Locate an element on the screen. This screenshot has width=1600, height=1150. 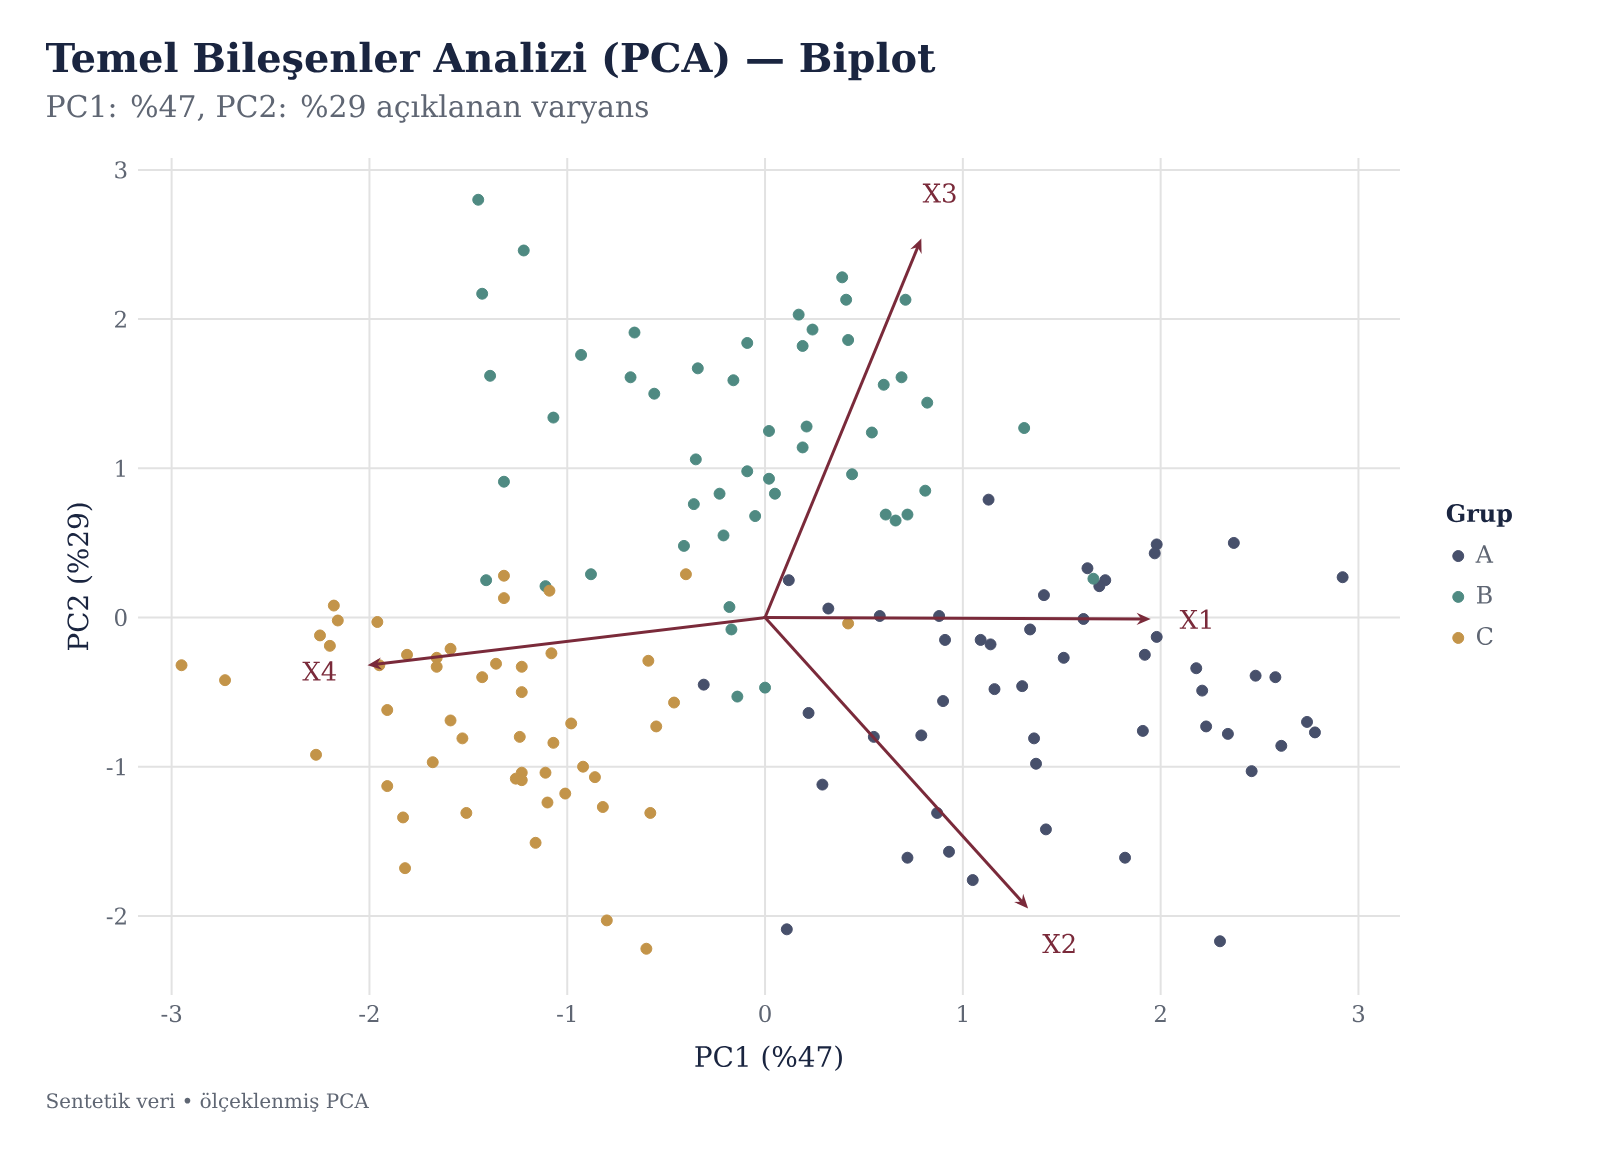
chart-subtitle: PC1: %47, PC2: %29 açıklanan varyans is located at coordinates (347, 109).